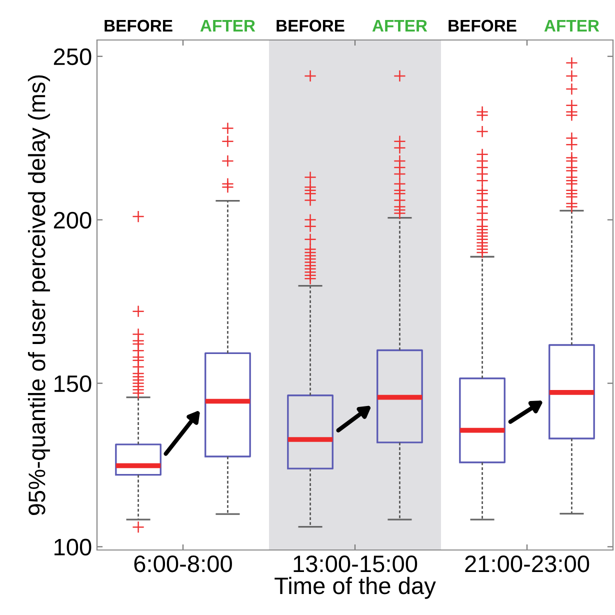 The height and width of the screenshot is (615, 615). I want to click on y-tick-label: 150, so click(73, 383).